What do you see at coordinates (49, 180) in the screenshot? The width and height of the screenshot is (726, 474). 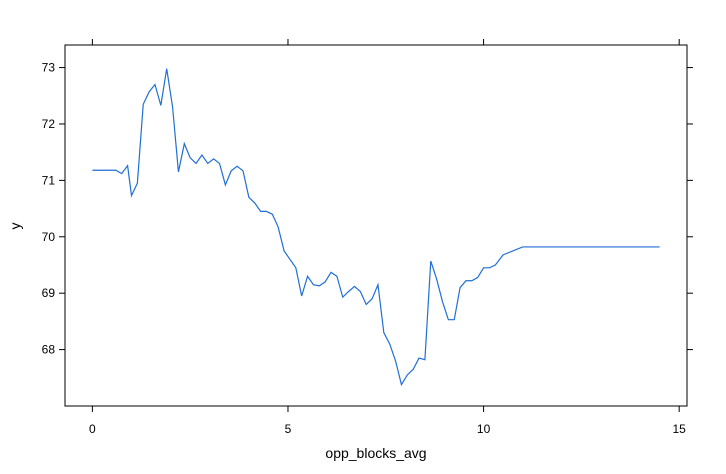 I see `y-tick-label: 71` at bounding box center [49, 180].